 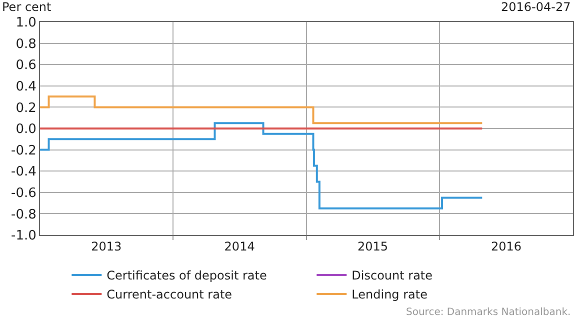 I want to click on y-tick-label: -0.8, so click(x=23, y=214).